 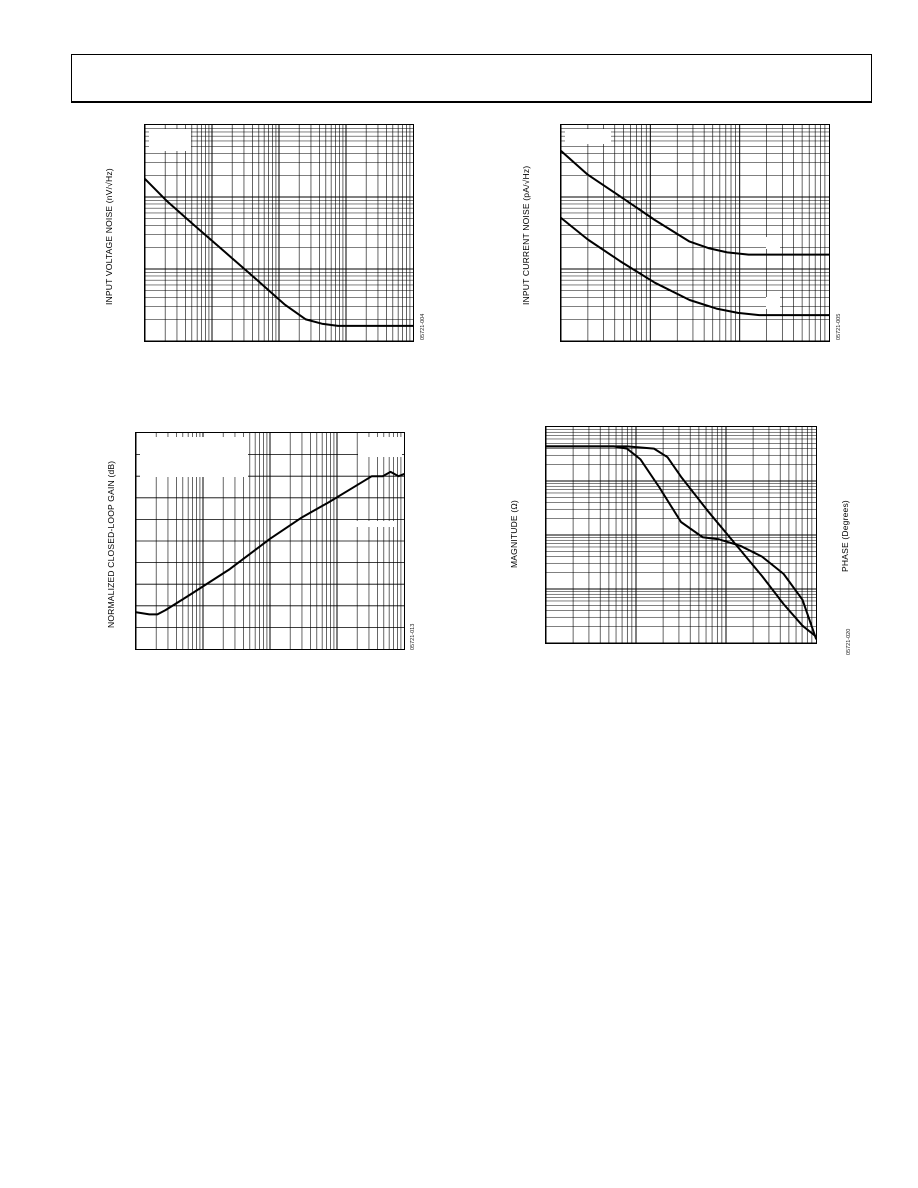 I want to click on fig3-ylabel: NORMALIZED CLOSED-LOOP GAIN (dB), so click(x=111, y=544).